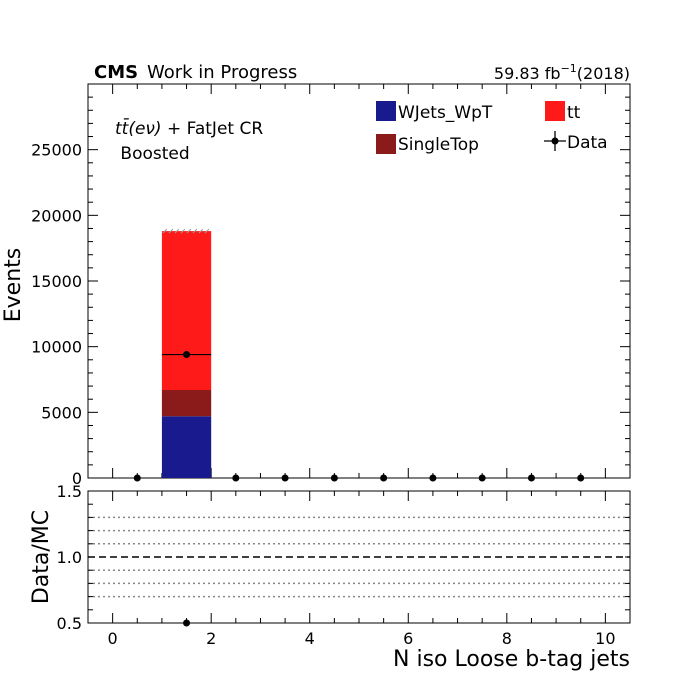 The width and height of the screenshot is (700, 700). I want to click on ratio-y-tick-label: 1.0, so click(69, 557).